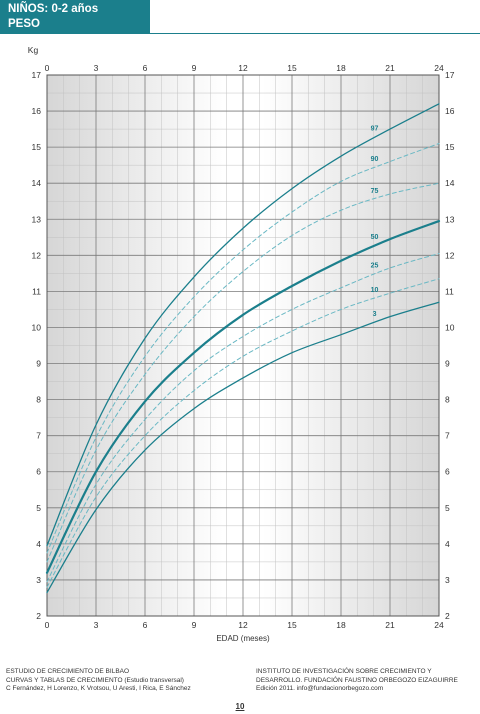  Describe the element at coordinates (38, 436) in the screenshot. I see `y-tick-label-left: 7` at that location.